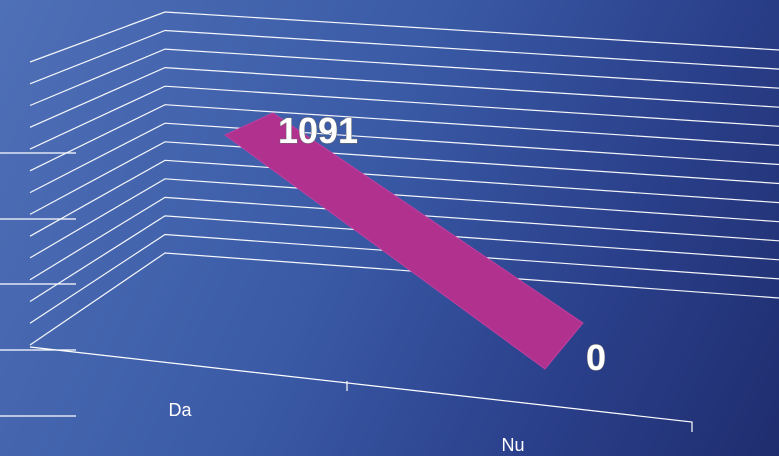  I want to click on category-label: Nu, so click(512, 445).